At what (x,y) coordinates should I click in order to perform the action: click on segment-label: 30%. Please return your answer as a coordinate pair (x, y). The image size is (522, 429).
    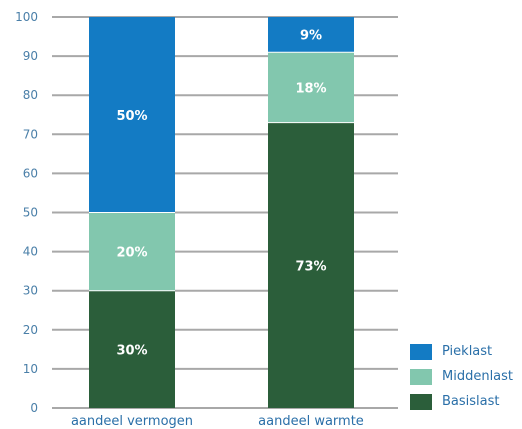
    Looking at the image, I should click on (131, 350).